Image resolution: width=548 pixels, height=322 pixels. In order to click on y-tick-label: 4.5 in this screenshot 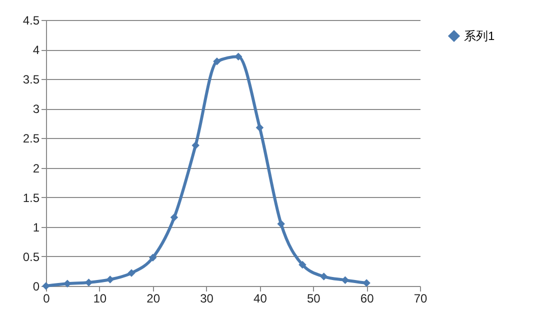, I will do `click(31, 21)`.